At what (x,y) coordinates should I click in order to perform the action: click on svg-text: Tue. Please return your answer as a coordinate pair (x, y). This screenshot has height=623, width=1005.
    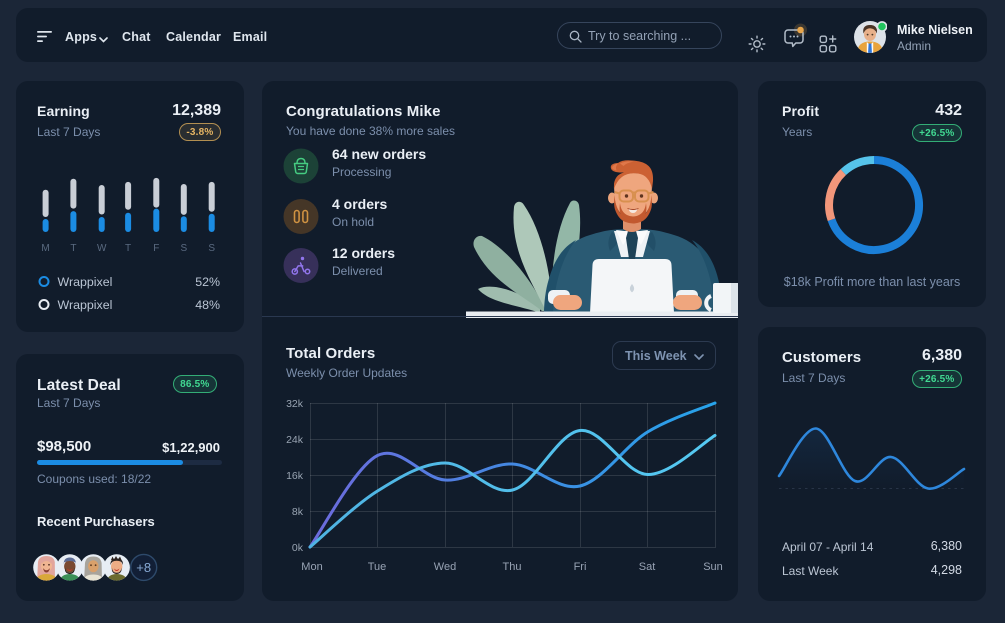
    Looking at the image, I should click on (377, 567).